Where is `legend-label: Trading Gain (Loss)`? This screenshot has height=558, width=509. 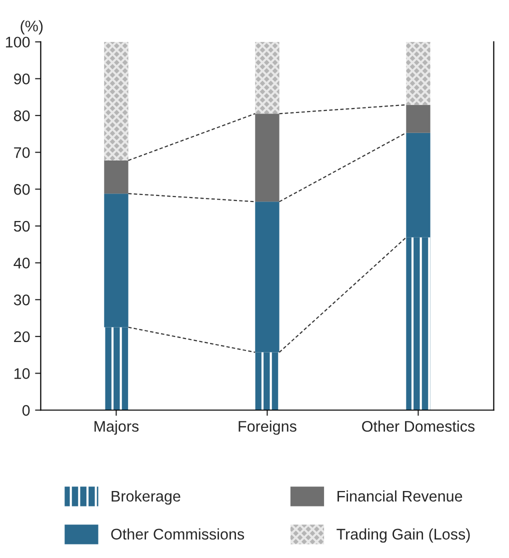 legend-label: Trading Gain (Loss) is located at coordinates (403, 535).